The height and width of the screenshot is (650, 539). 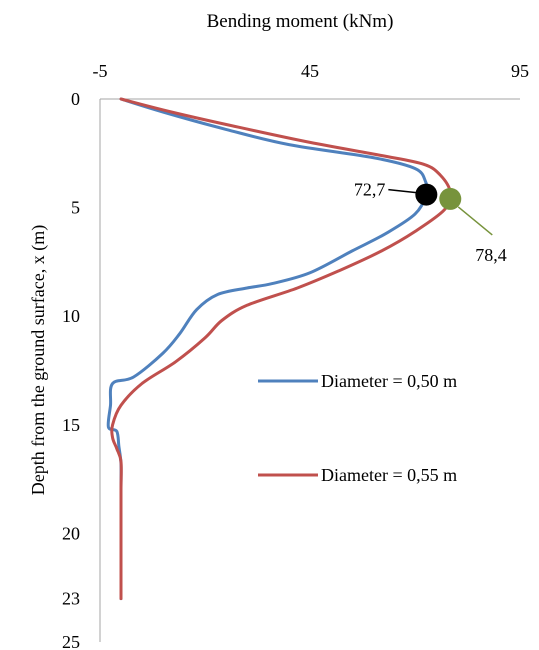 I want to click on y-tick-label: 10, so click(x=71, y=316).